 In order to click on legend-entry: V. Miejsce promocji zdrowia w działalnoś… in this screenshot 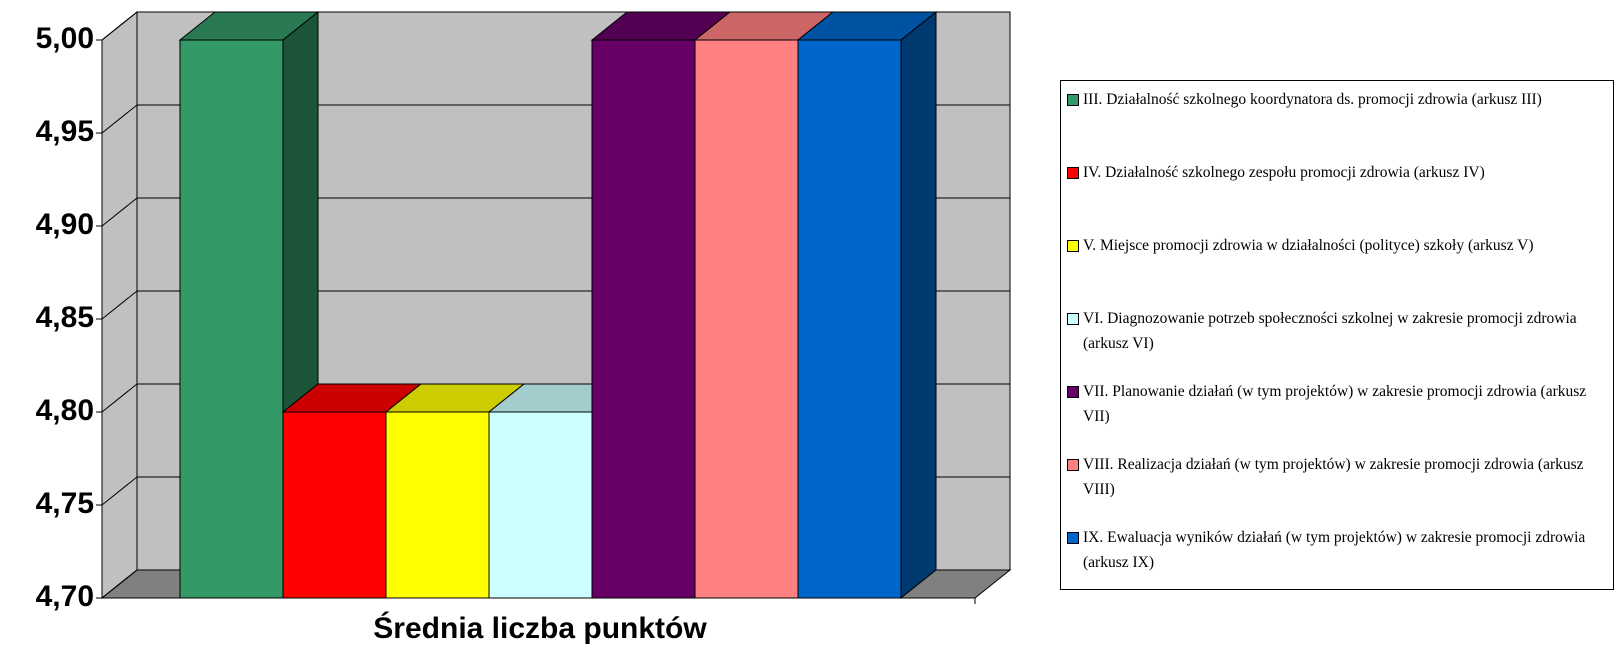, I will do `click(1337, 269)`.